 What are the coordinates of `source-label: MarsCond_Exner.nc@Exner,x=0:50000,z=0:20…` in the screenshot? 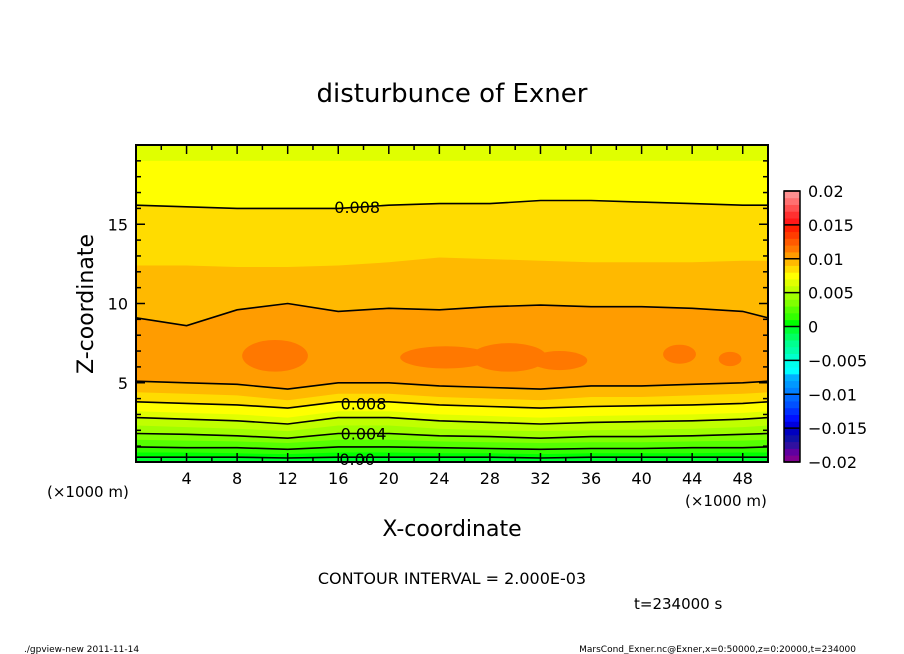 It's located at (717, 649).